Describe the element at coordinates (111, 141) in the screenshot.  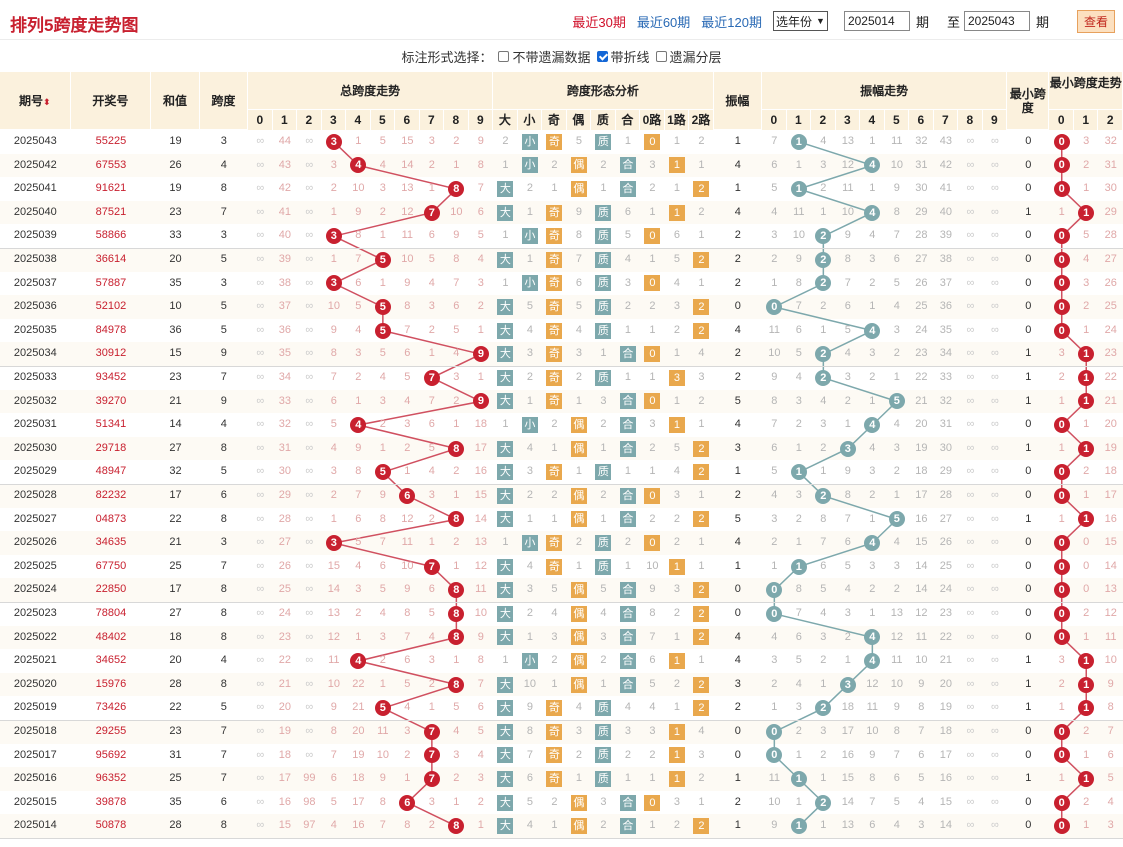
I see `row-draw: 55225` at that location.